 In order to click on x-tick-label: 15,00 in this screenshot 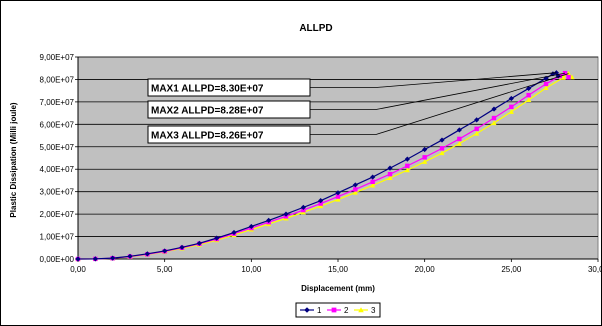, I will do `click(338, 269)`.